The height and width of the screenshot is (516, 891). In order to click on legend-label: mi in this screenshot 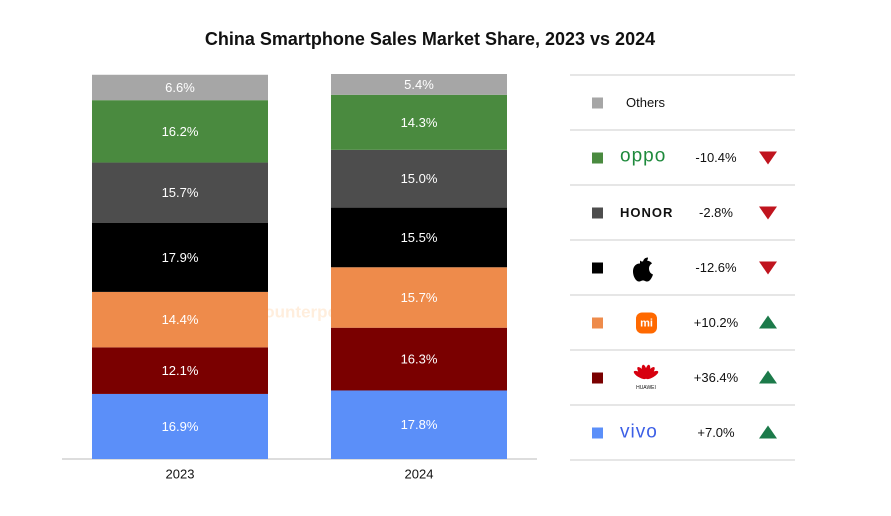, I will do `click(646, 323)`.